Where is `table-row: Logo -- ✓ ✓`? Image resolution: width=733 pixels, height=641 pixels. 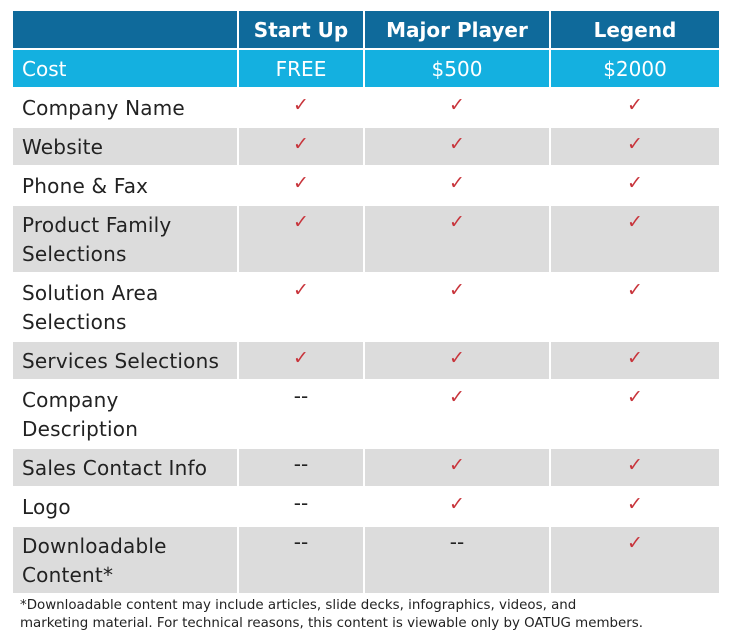 table-row: Logo -- ✓ ✓ is located at coordinates (366, 507).